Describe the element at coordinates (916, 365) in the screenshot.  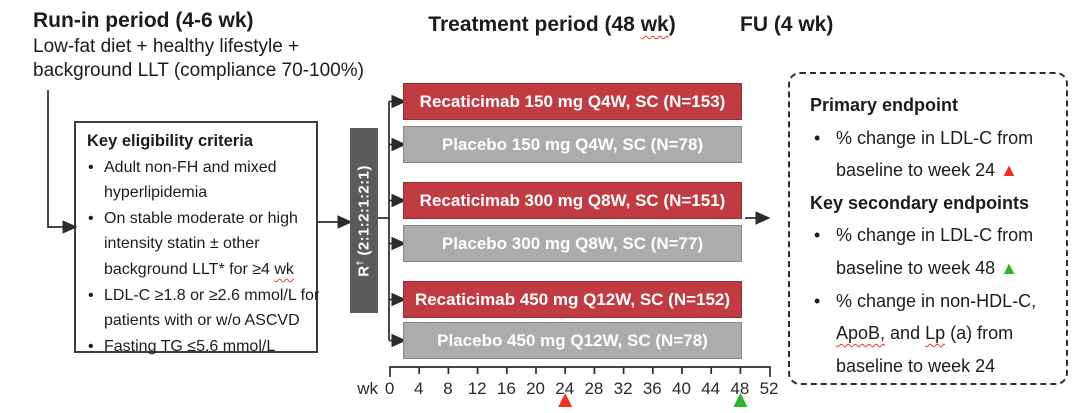
I see `secondary-endpoint-item-cont: baseline to week 24` at that location.